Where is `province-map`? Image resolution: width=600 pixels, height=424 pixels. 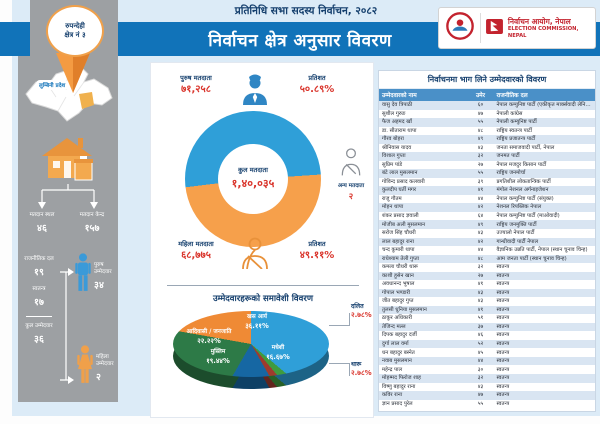 province-map is located at coordinates (68, 96).